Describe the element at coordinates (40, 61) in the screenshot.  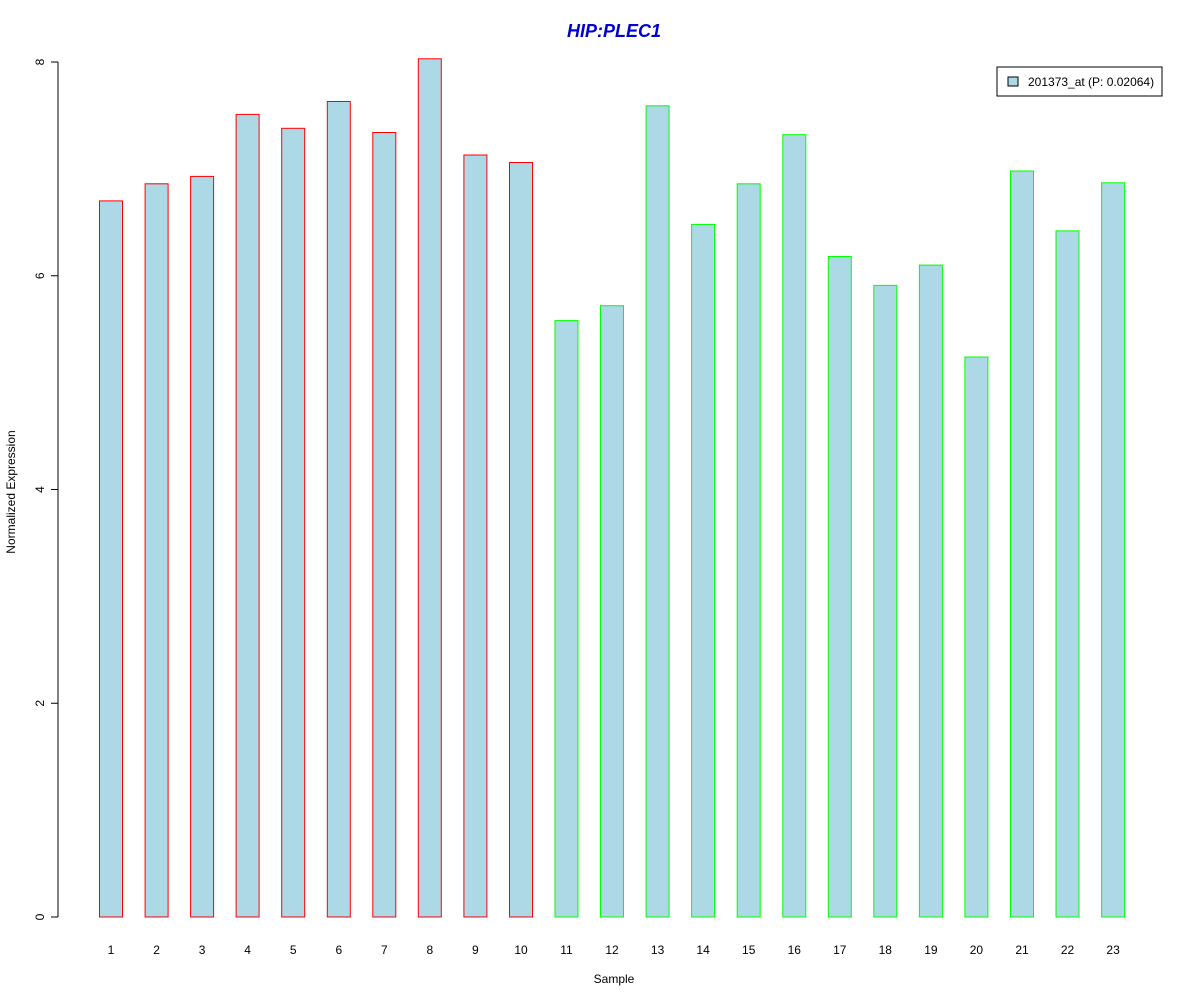
I see `y-tick-label: 8` at that location.